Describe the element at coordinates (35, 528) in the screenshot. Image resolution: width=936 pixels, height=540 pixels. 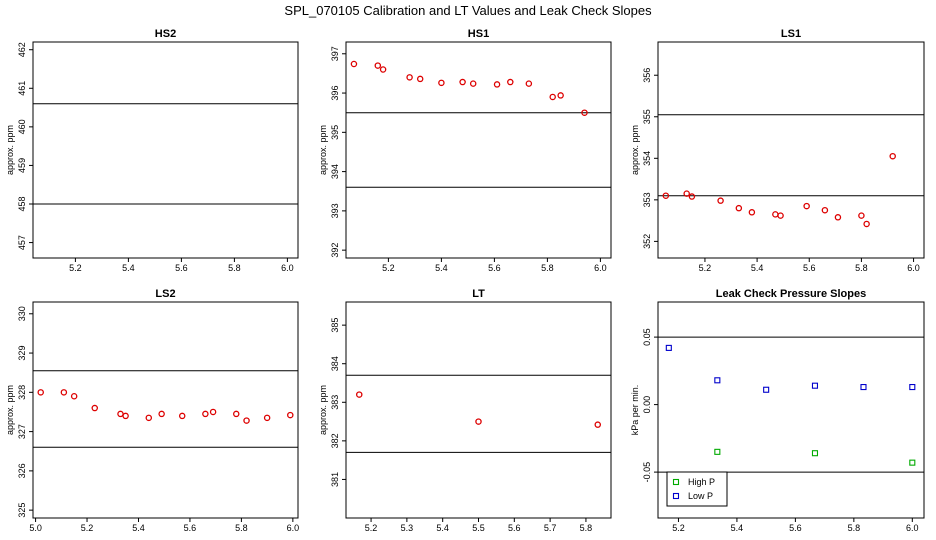
I see `x-tick-label: 5.0` at that location.